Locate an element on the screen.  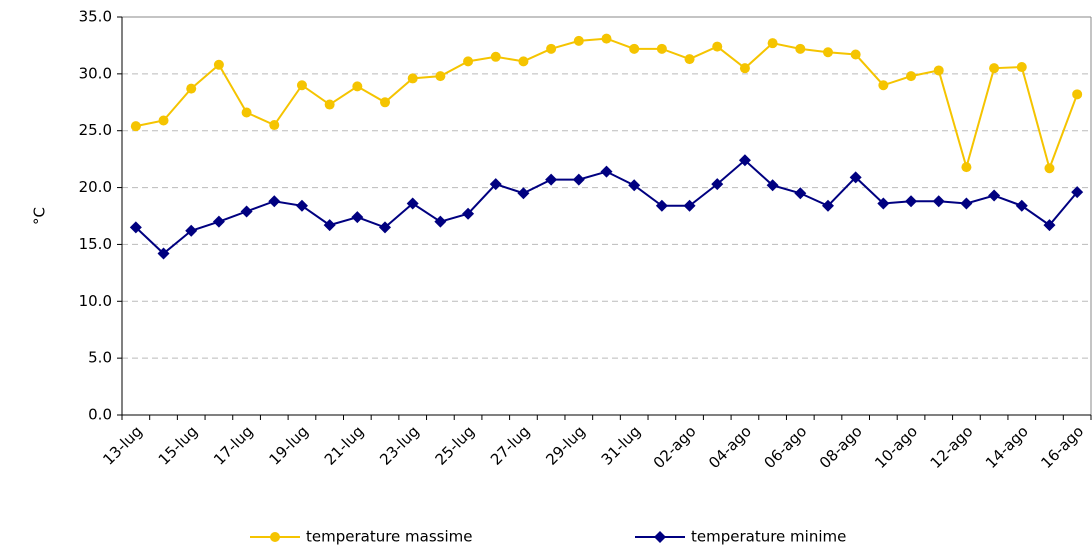
legend-label: temperature minime is located at coordinates (768, 537).